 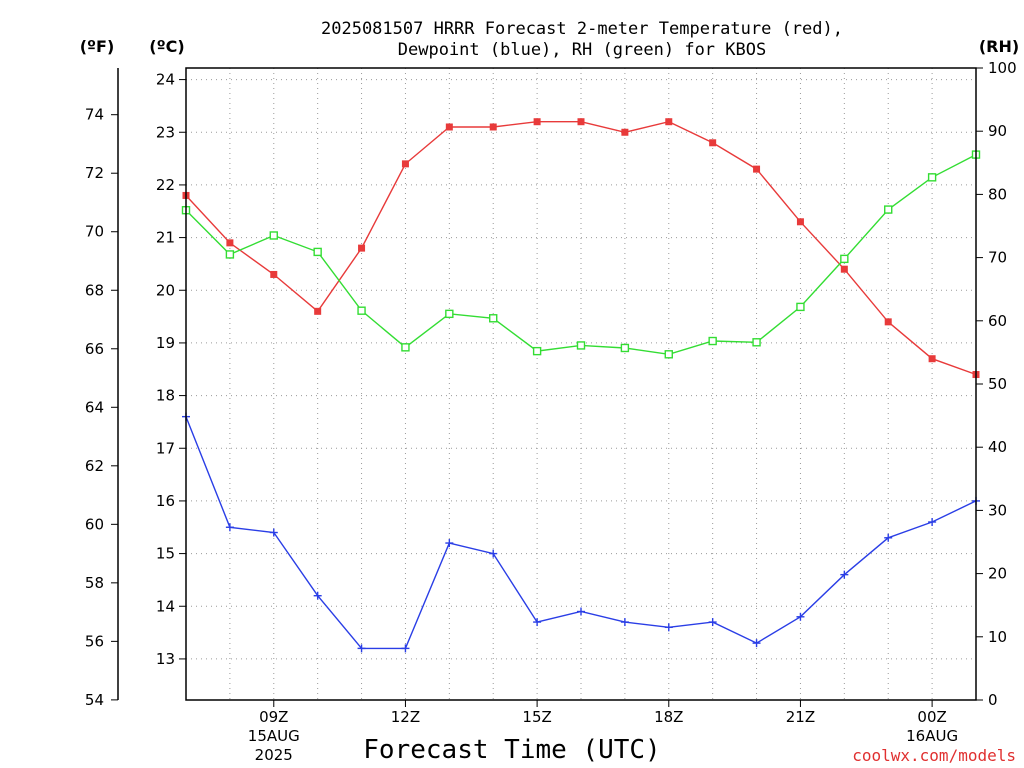 What do you see at coordinates (405, 717) in the screenshot?
I see `x-tick-label: 12Z` at bounding box center [405, 717].